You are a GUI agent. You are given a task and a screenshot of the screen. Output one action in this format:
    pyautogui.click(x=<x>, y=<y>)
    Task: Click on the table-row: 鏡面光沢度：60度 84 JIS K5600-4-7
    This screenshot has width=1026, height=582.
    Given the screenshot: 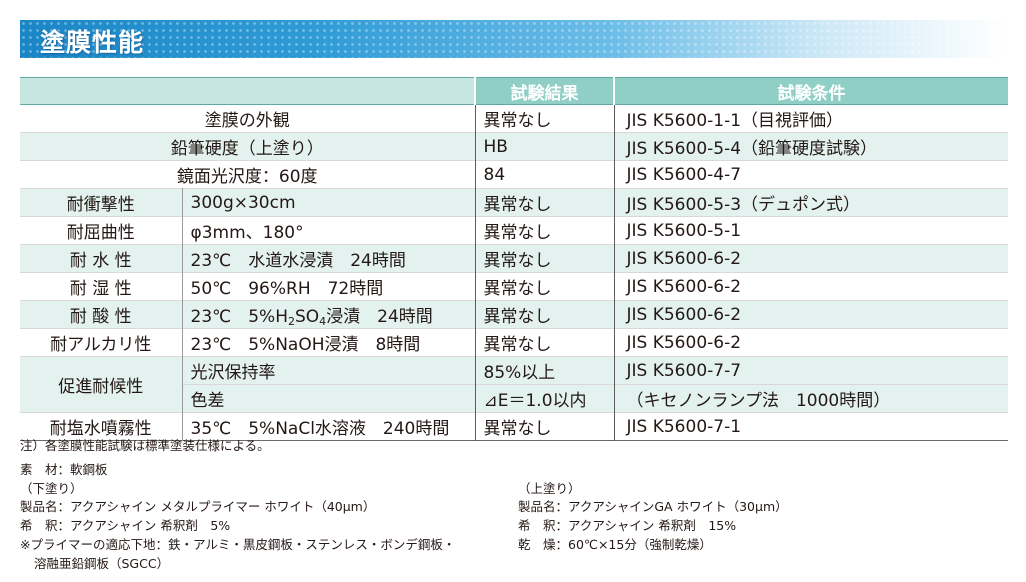 What is the action you would take?
    pyautogui.click(x=514, y=174)
    